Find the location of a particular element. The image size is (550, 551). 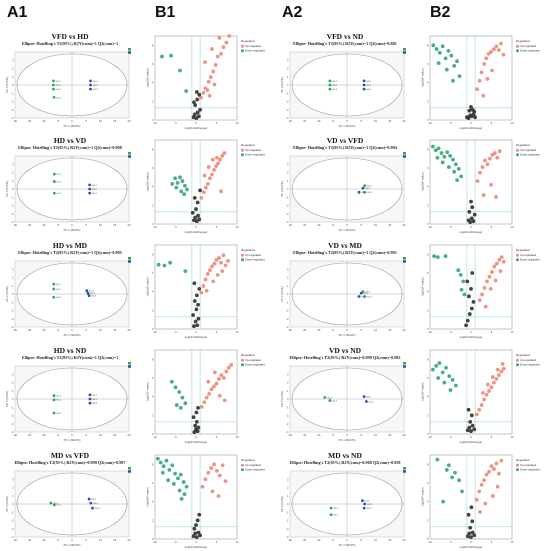

legend-up-marker is located at coordinates (242, 360).